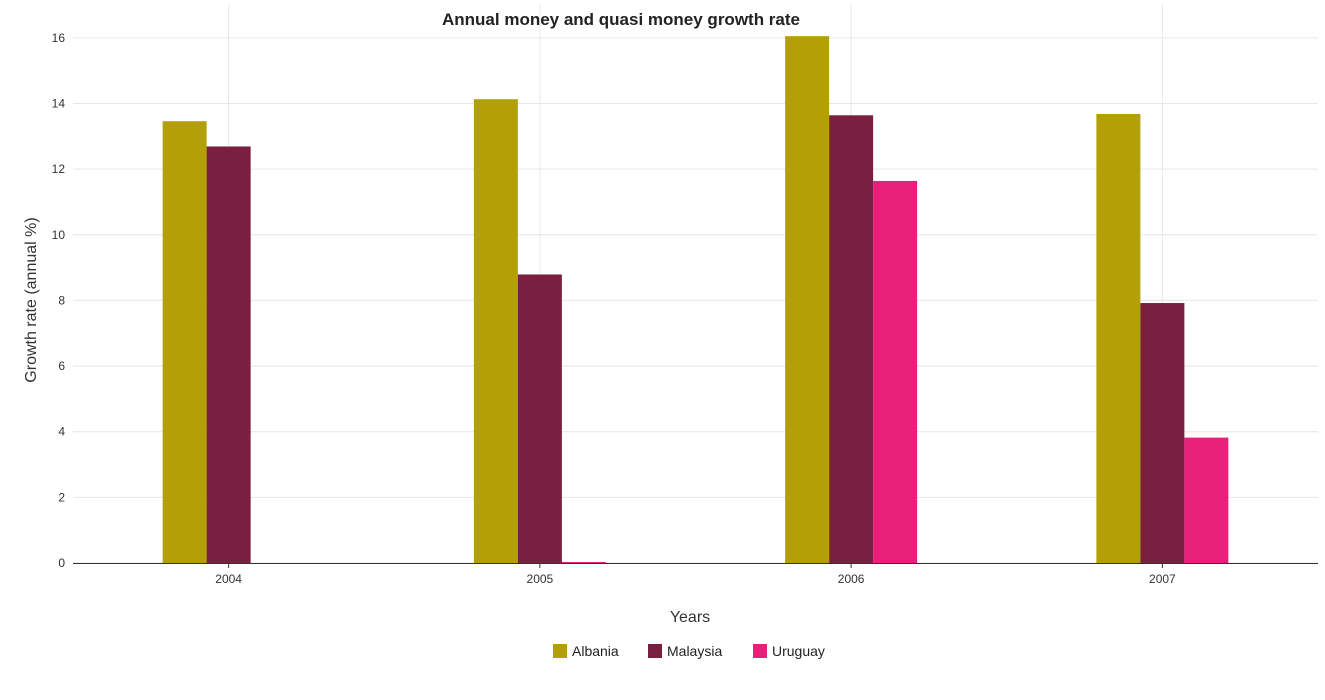 This screenshot has width=1325, height=700. What do you see at coordinates (690, 617) in the screenshot?
I see `x-axis-label: Years` at bounding box center [690, 617].